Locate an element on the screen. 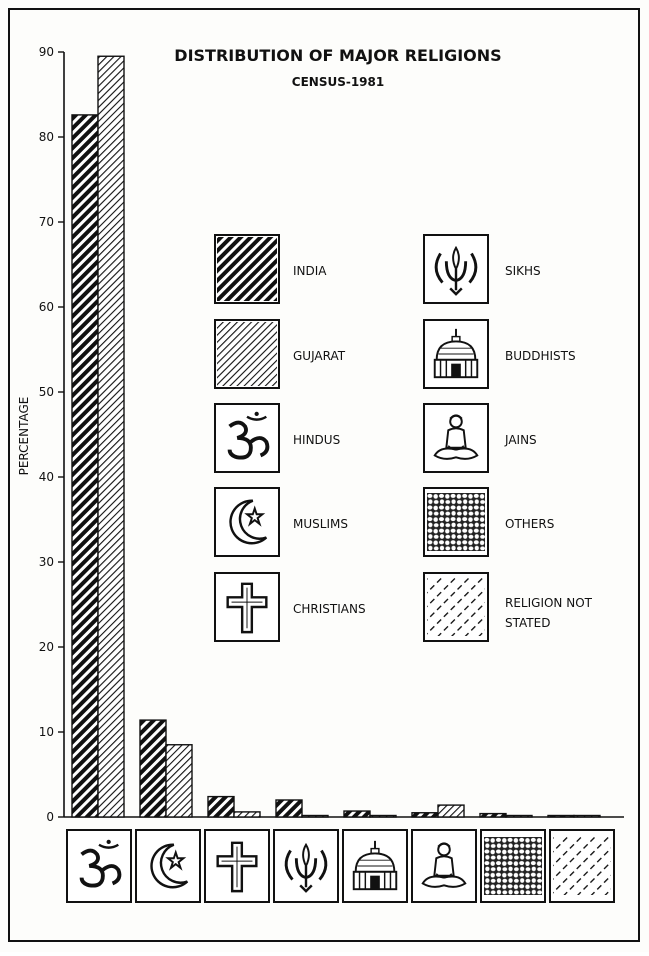 The image size is (649, 956). bar-sikhs-gujarat is located at coordinates (315, 816).